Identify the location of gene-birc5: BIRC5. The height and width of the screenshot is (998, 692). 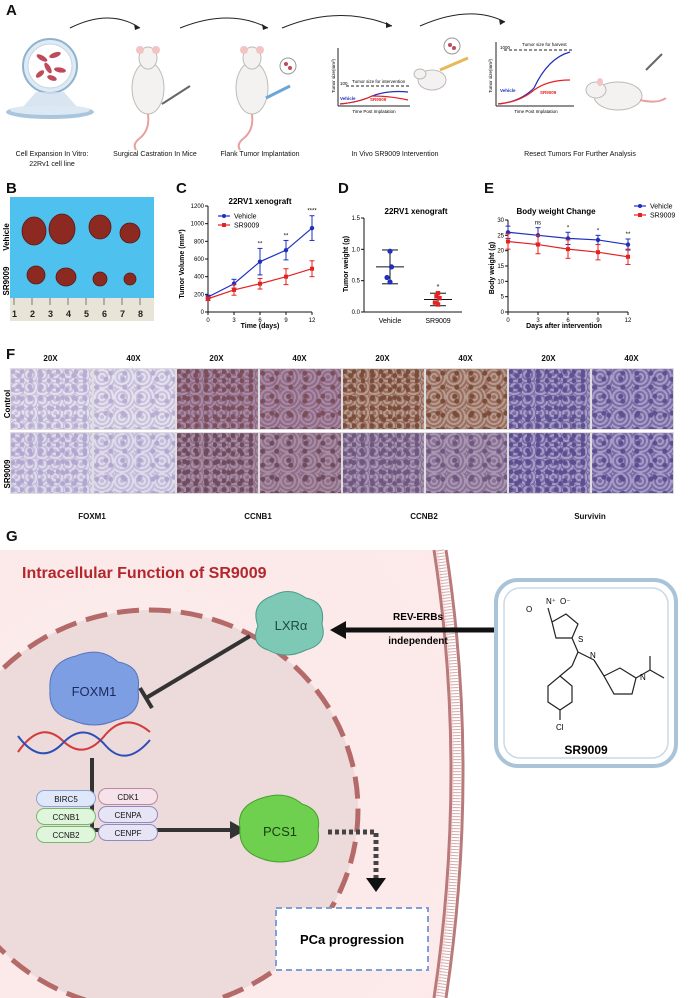
(66, 798).